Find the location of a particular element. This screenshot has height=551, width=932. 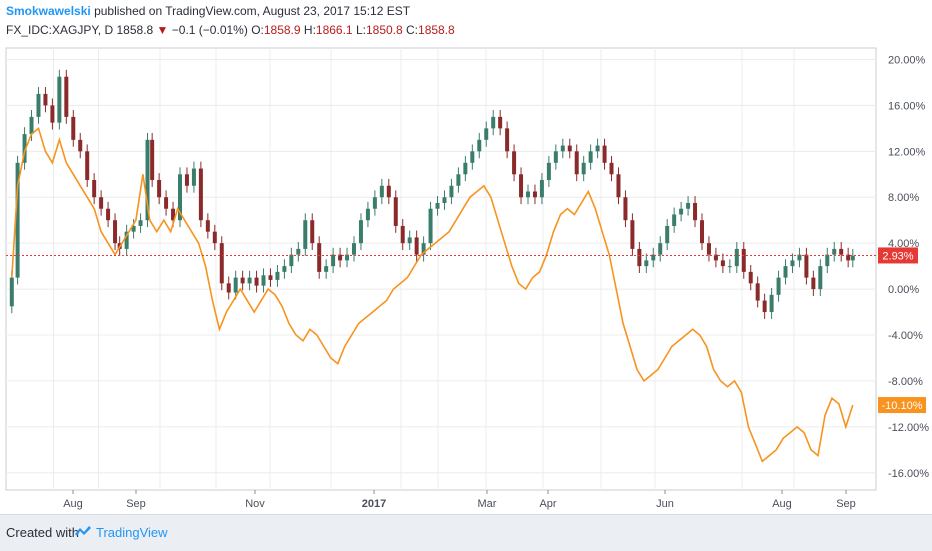

tradingview-logo-icon is located at coordinates (83, 531).